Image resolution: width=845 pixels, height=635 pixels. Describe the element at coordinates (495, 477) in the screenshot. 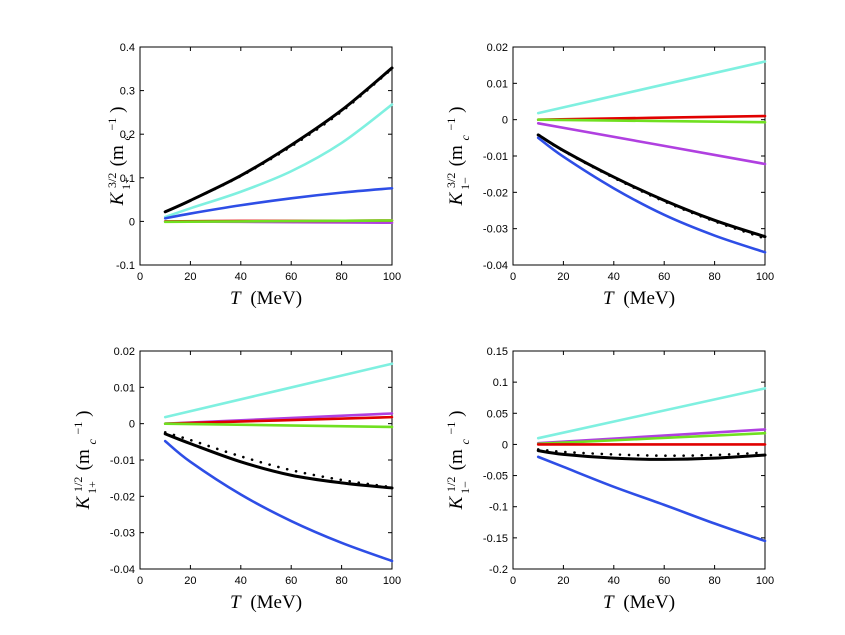

I see `y-tick-label: -0.05` at that location.